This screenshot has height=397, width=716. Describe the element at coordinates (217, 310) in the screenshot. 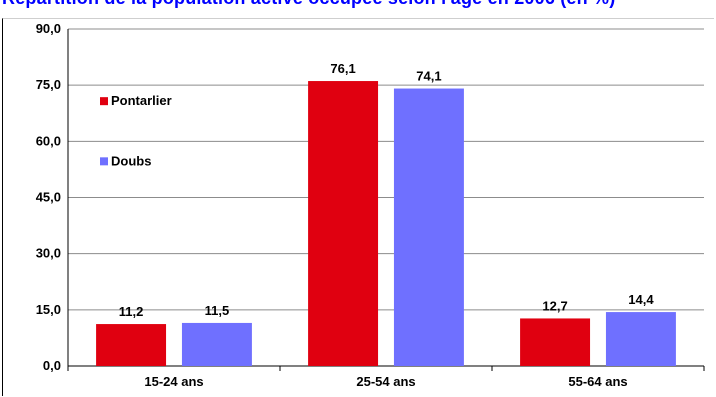

I see `data-label: 11,5` at that location.